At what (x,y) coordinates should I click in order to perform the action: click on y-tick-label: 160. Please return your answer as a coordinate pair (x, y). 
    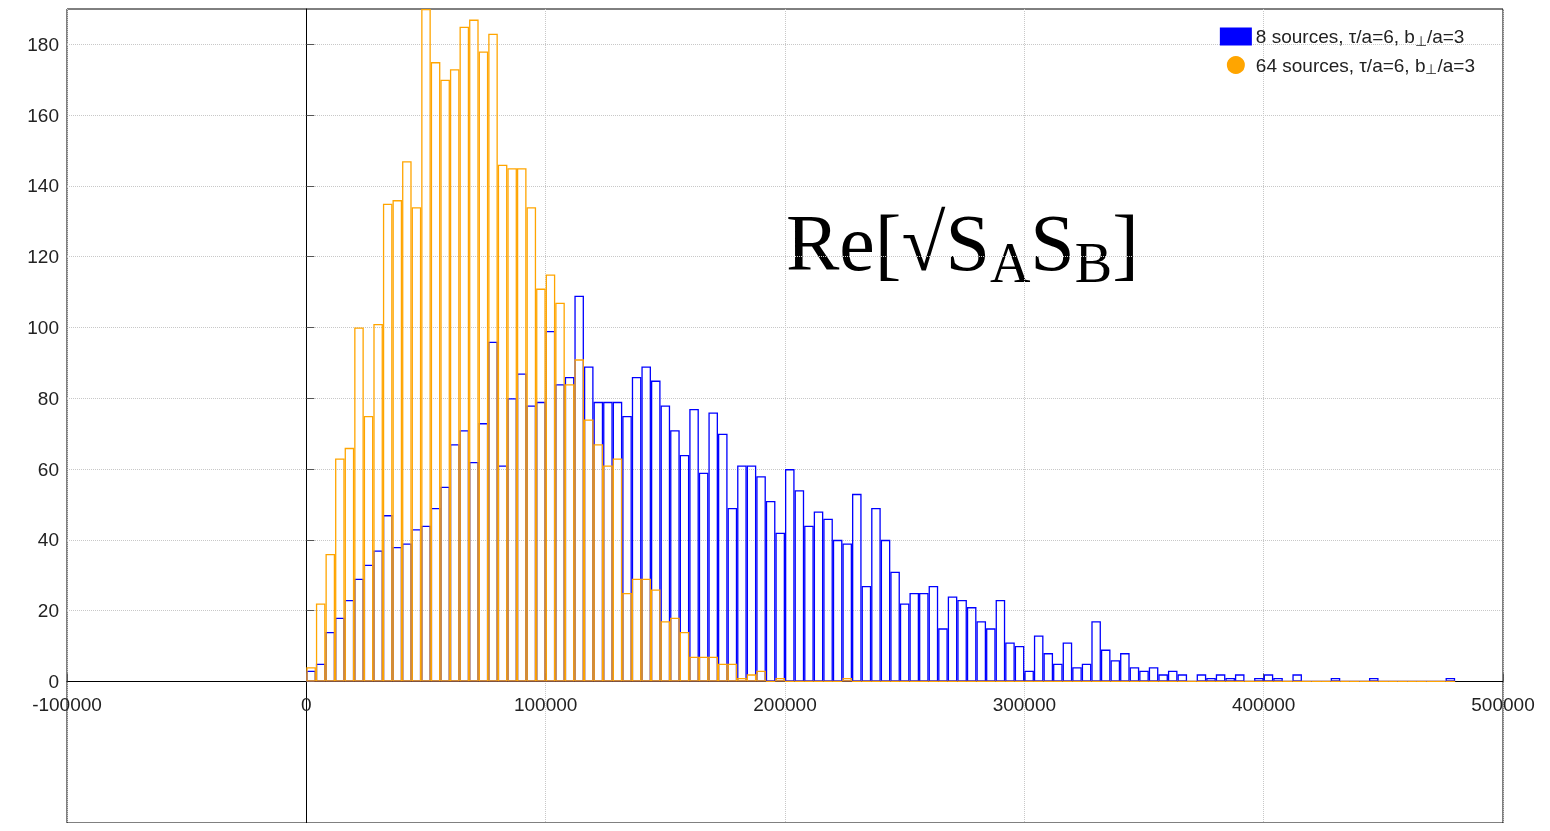
    Looking at the image, I should click on (43, 115).